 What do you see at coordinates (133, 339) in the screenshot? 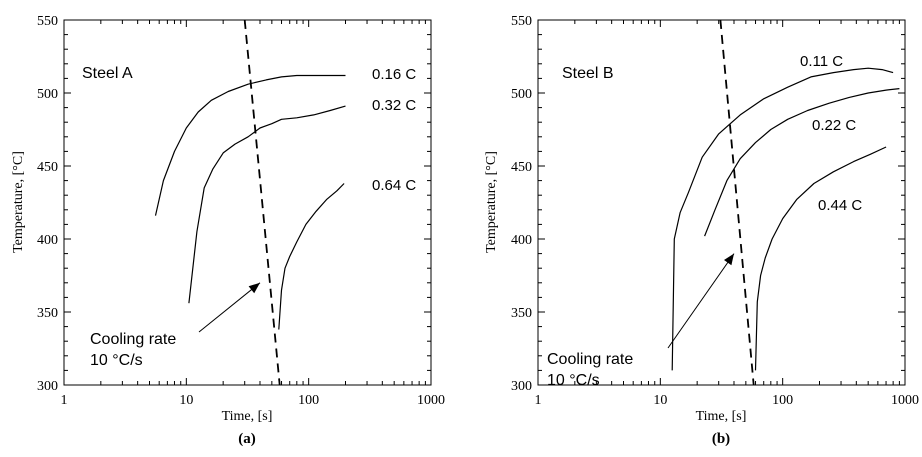
I see `annotation-line1-a: Cooling rate` at bounding box center [133, 339].